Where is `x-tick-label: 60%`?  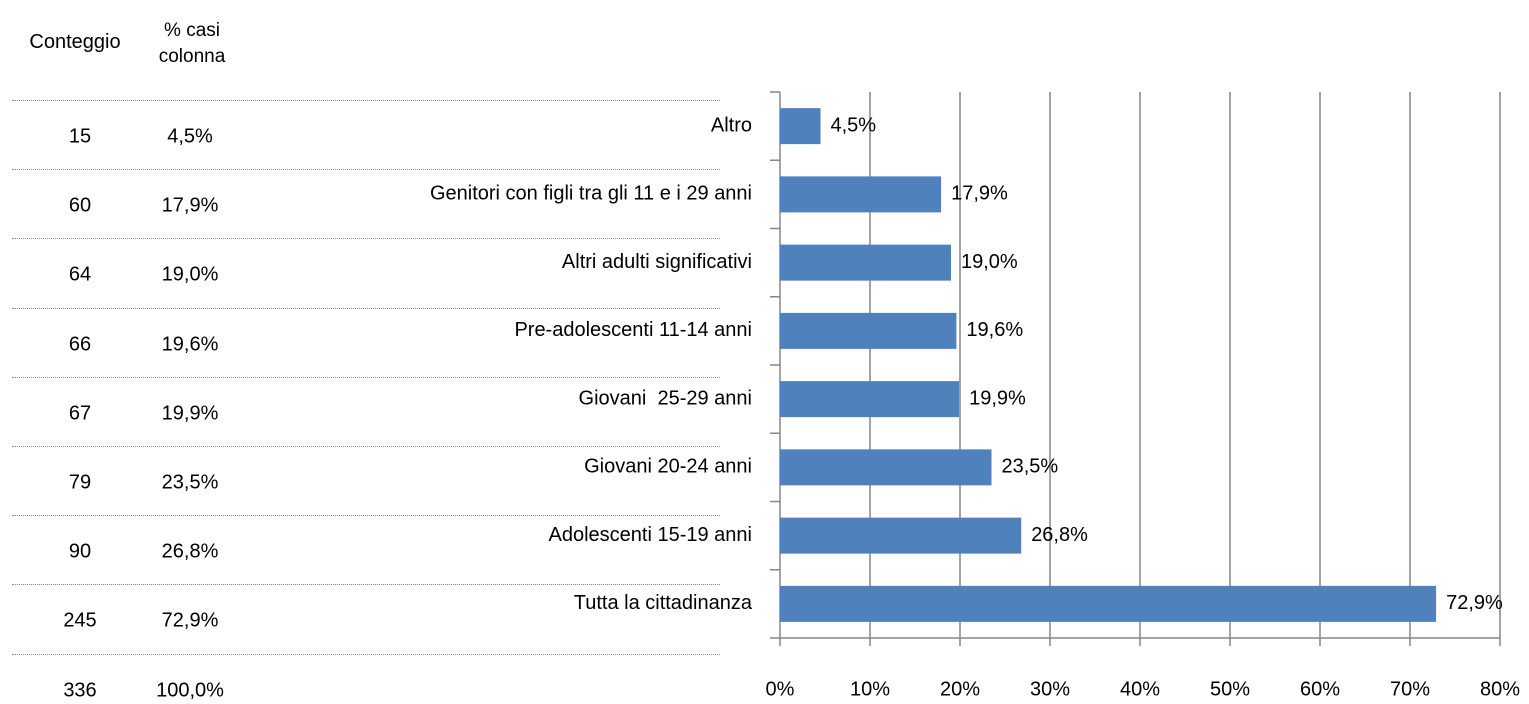
x-tick-label: 60% is located at coordinates (1320, 689).